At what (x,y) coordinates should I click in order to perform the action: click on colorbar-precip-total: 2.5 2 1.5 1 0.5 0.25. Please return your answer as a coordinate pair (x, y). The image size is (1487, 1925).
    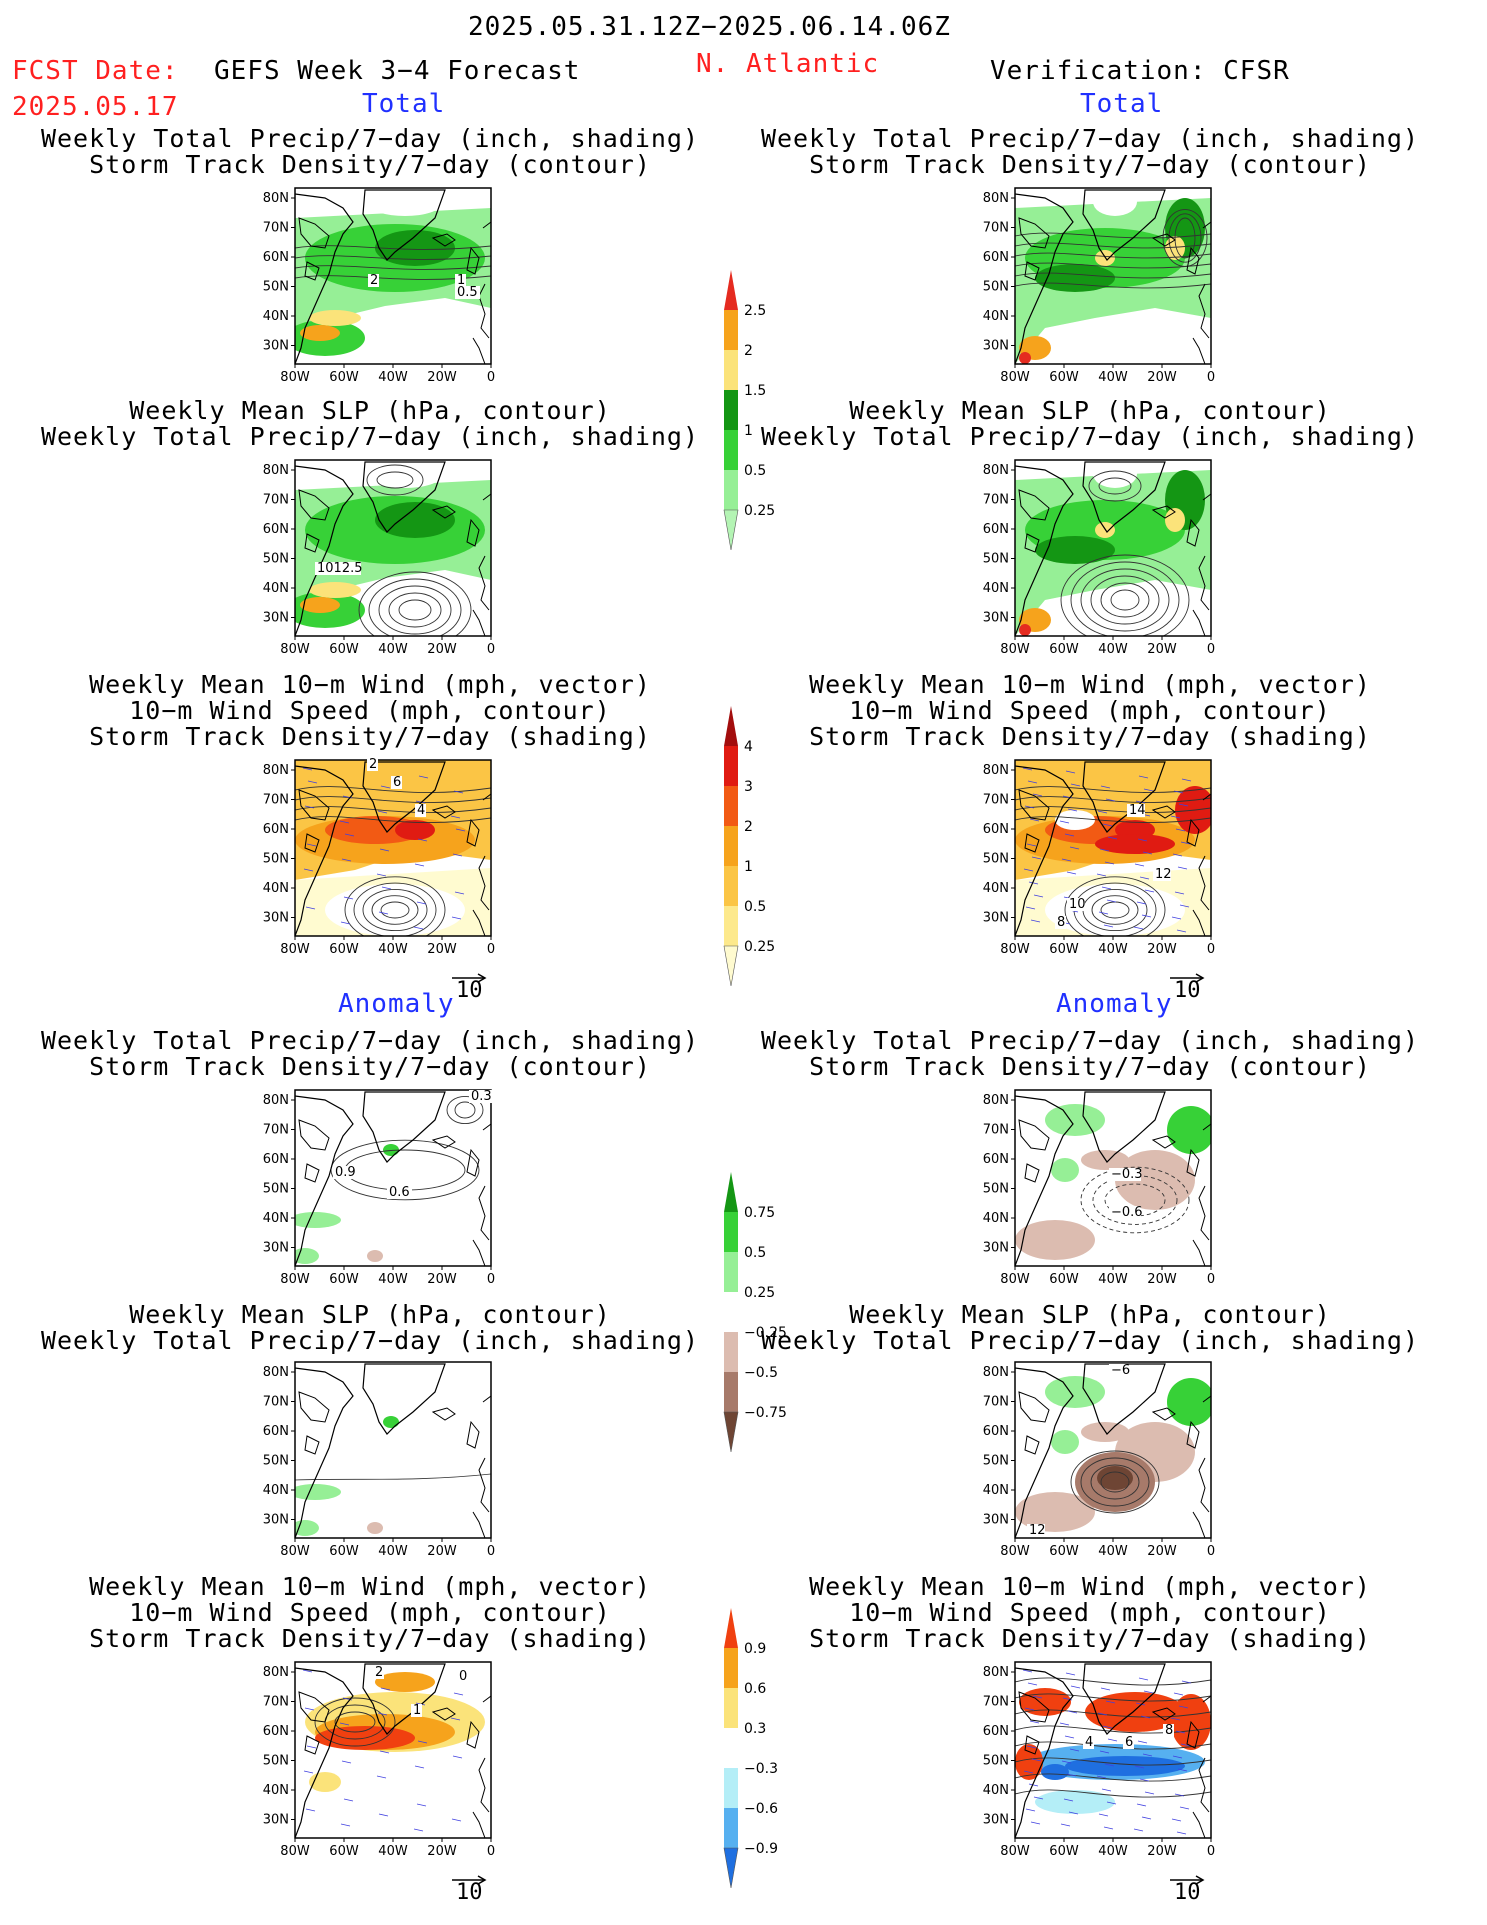
    Looking at the image, I should click on (763, 415).